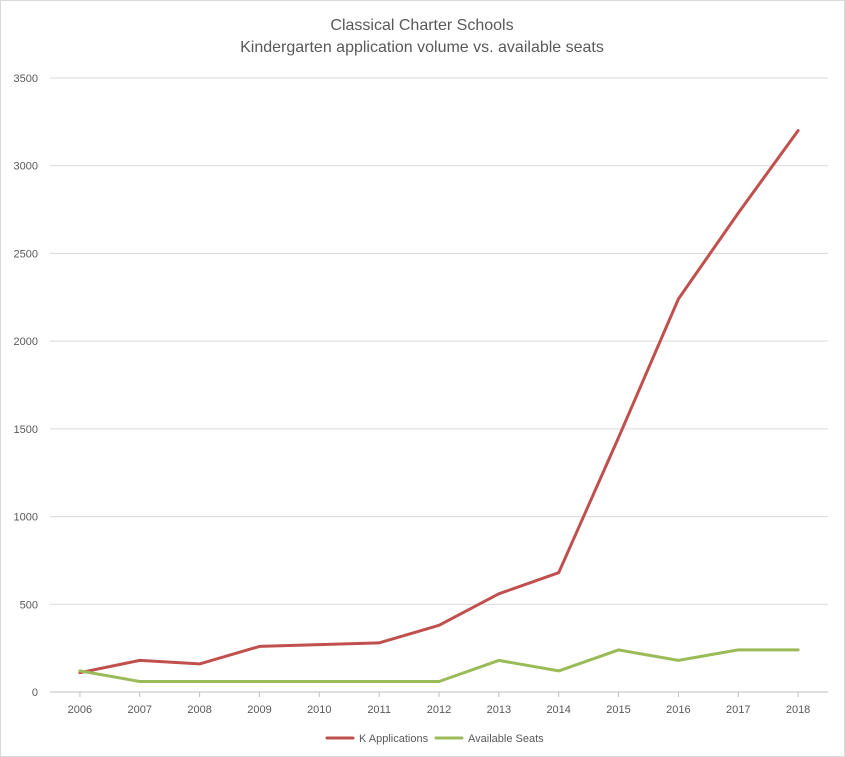 This screenshot has width=845, height=757. Describe the element at coordinates (738, 710) in the screenshot. I see `x-tick-label: 2017` at that location.